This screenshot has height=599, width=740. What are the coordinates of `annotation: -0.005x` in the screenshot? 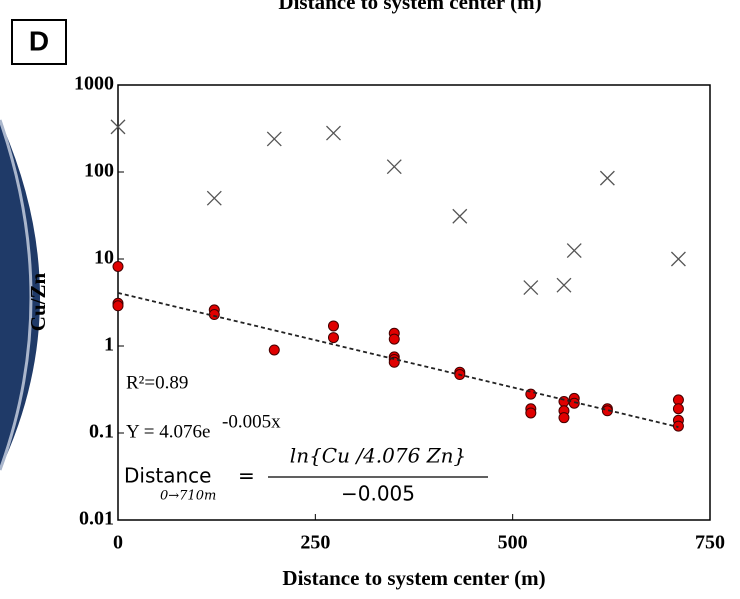 It's located at (251, 421).